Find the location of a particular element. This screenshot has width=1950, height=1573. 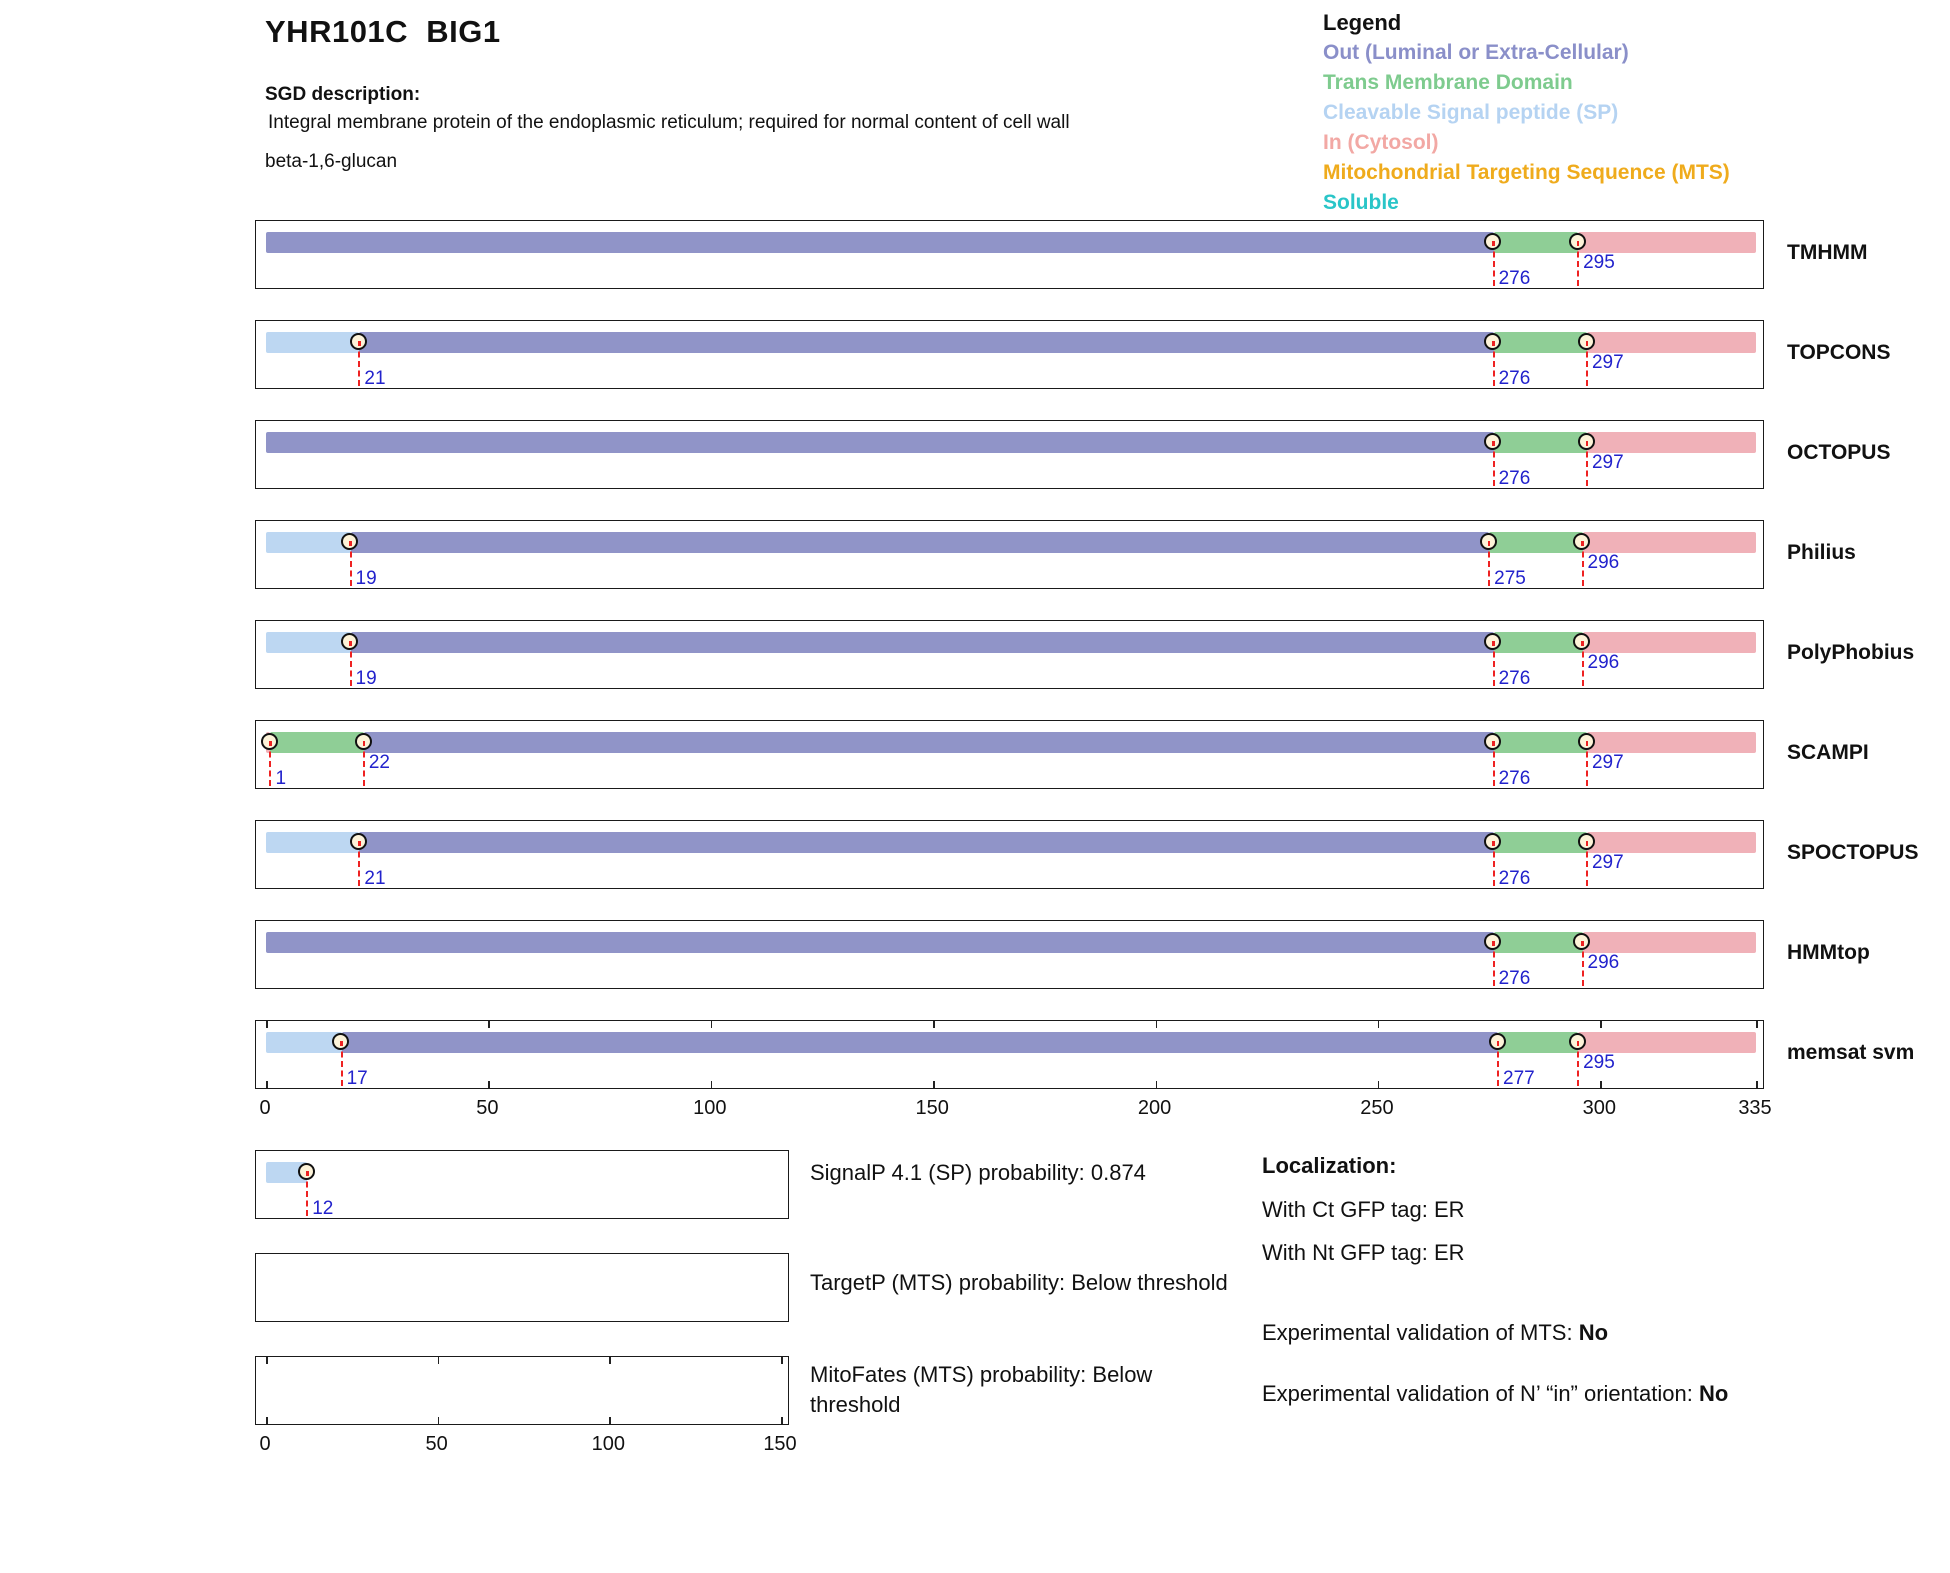

marker-position-label: 17 is located at coordinates (357, 1078).